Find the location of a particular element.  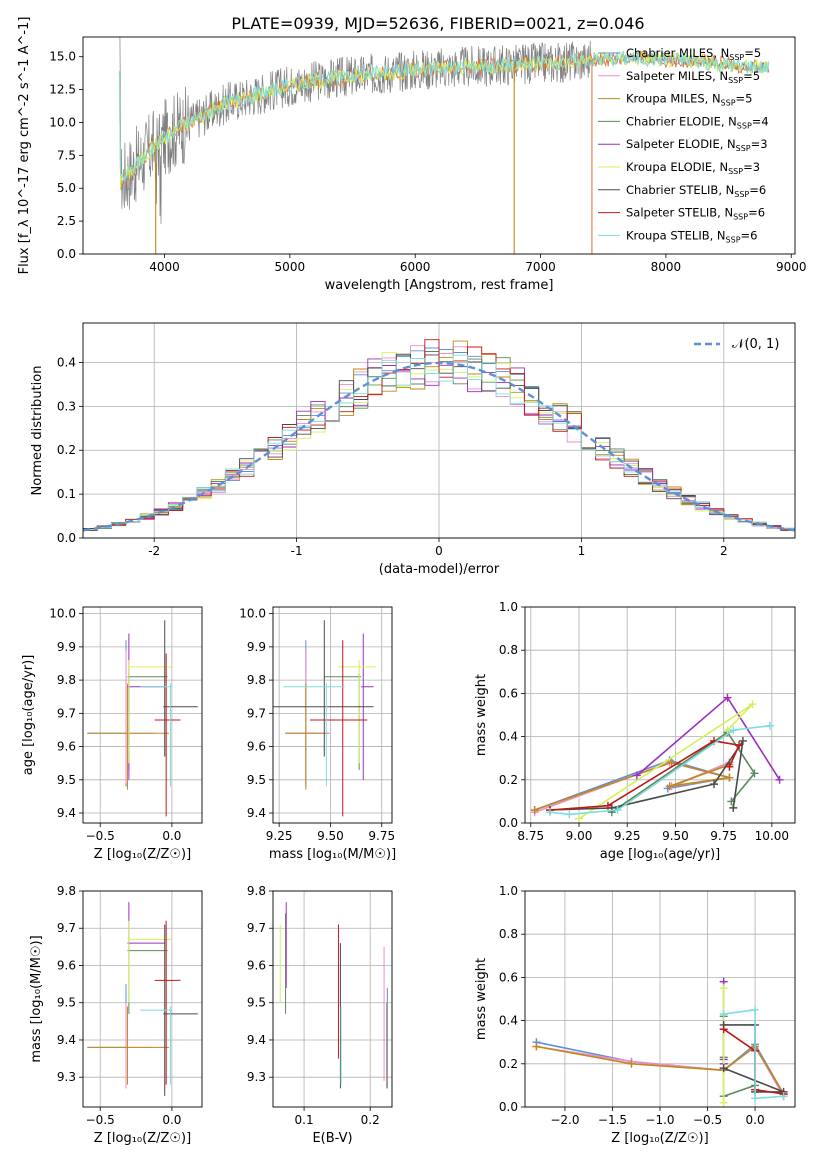

y-tick-label: 0.8 is located at coordinates (508, 650).